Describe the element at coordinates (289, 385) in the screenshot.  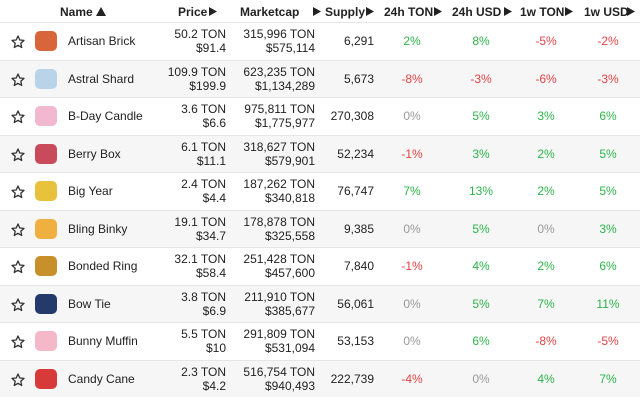
I see `marketcap-usd: $940,493` at that location.